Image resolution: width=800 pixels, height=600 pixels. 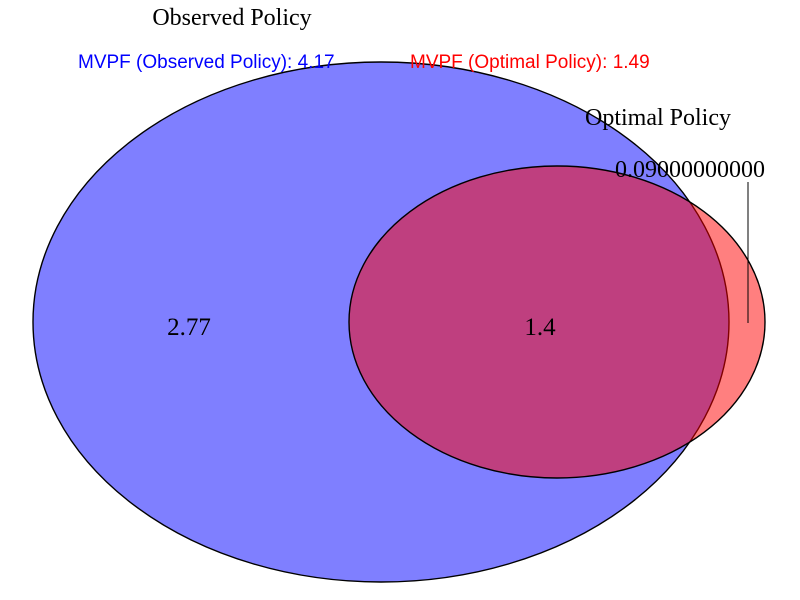 I want to click on mvpf-observed-text: MVPF (Observed Policy): 4.17, so click(x=206, y=62).